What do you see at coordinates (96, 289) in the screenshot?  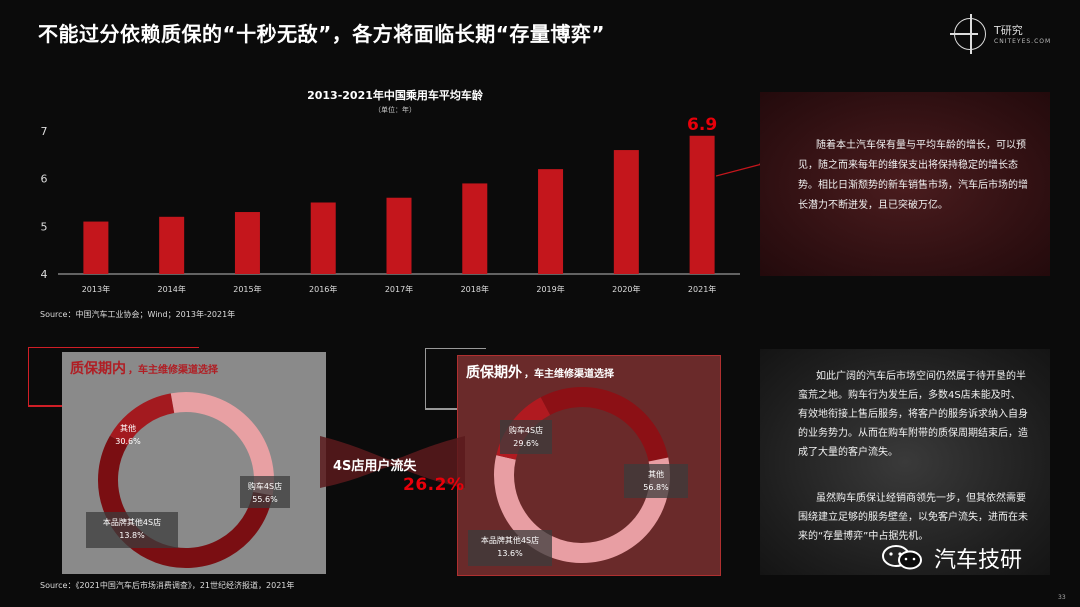 I see `x-tick-label: 2013年` at bounding box center [96, 289].